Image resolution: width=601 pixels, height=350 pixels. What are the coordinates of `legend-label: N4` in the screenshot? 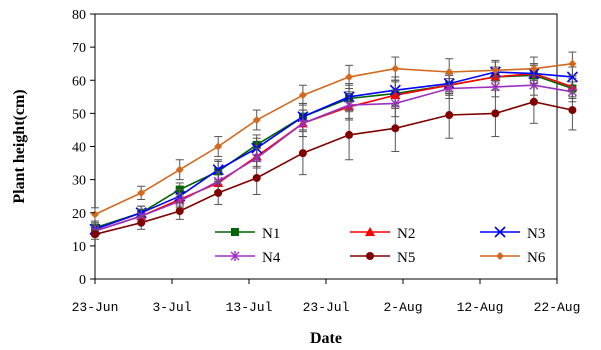 It's located at (271, 258).